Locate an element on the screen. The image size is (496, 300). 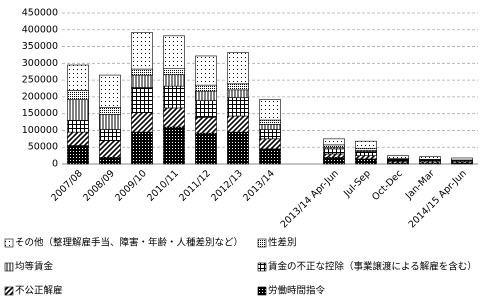
y-tick-label: 200000 is located at coordinates (40, 96).